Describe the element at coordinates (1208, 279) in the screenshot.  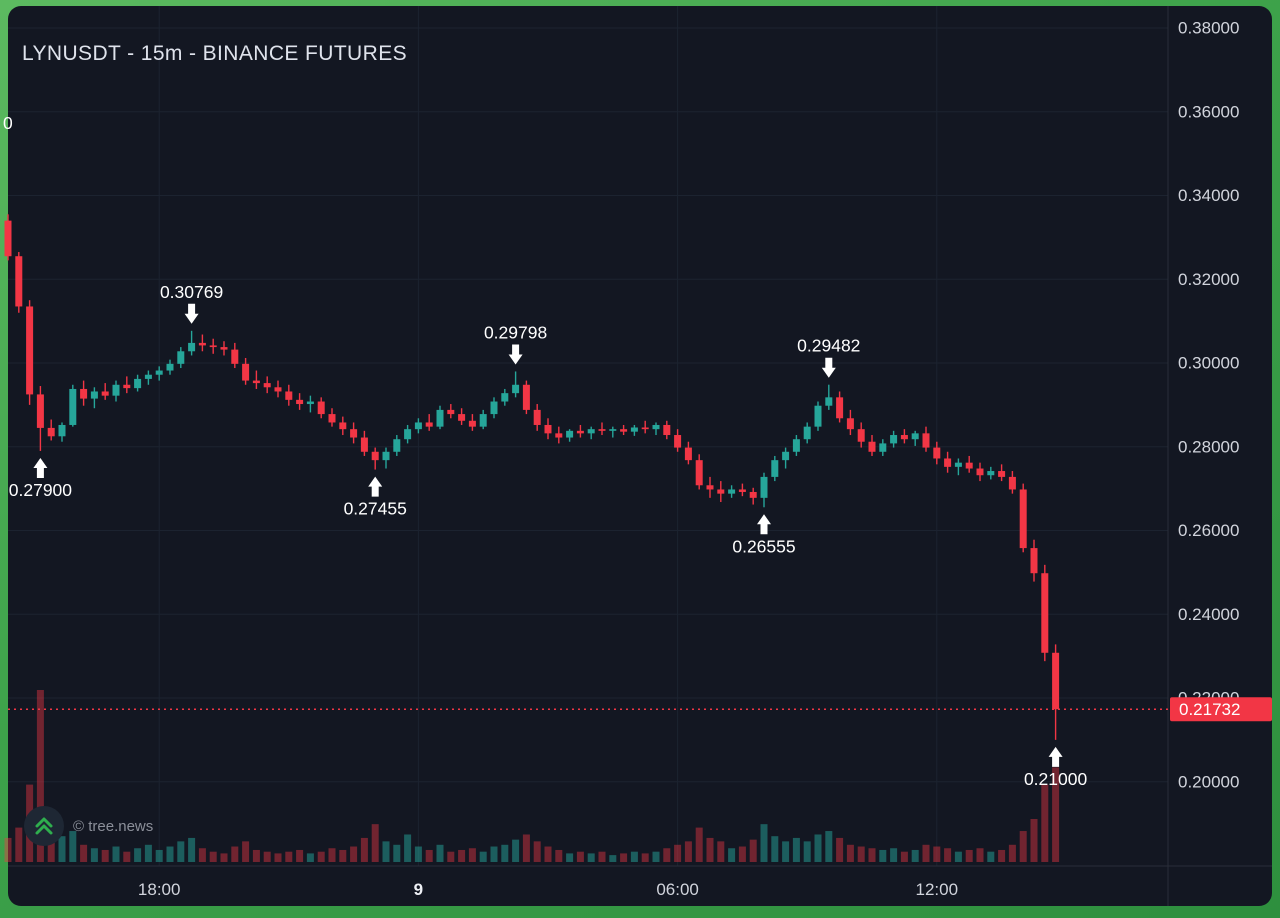
I see `price-axis-label: 0.32000` at that location.